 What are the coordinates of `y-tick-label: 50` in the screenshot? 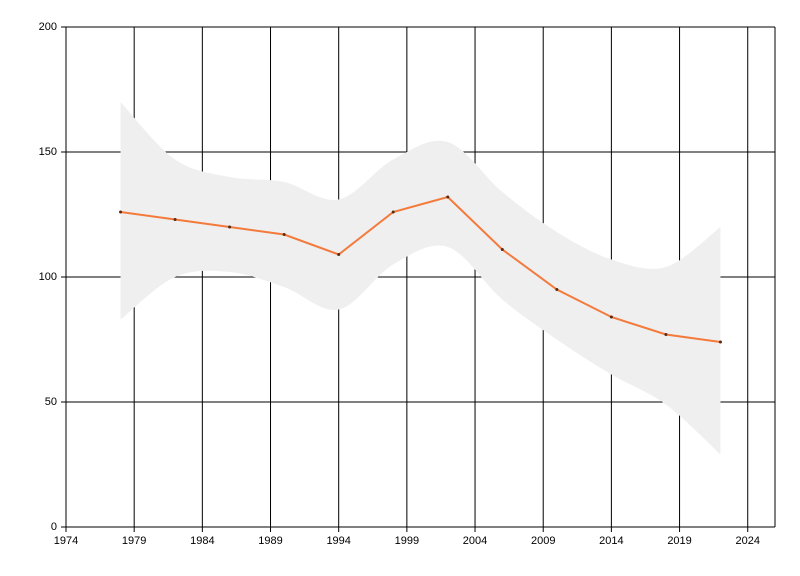 It's located at (51, 402).